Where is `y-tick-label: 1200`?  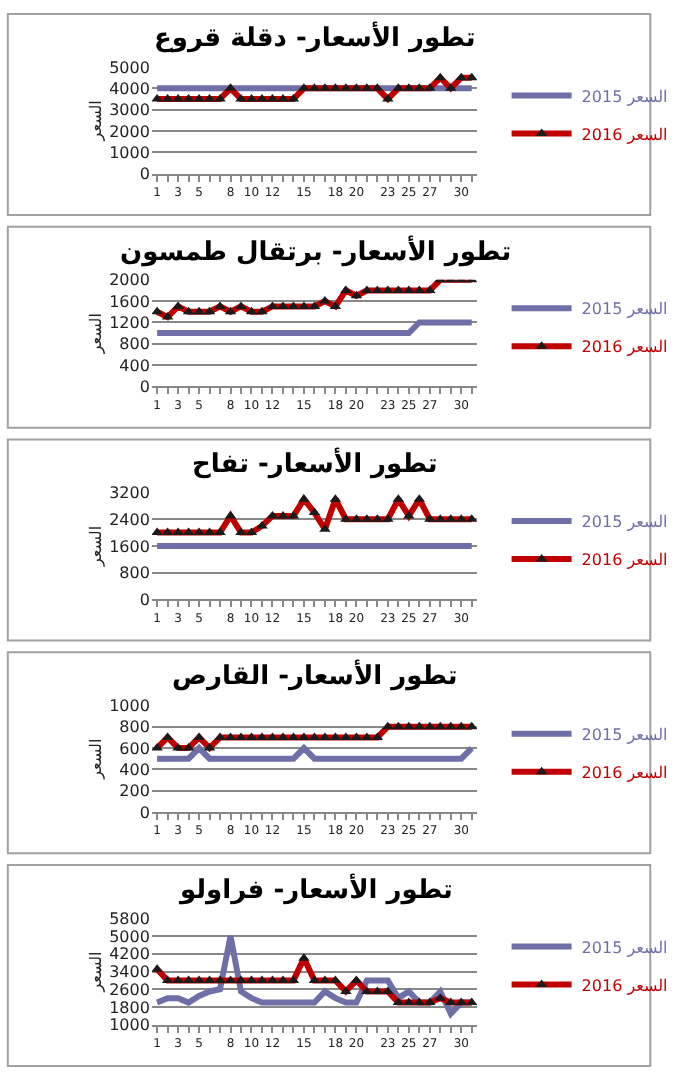 y-tick-label: 1200 is located at coordinates (129, 323).